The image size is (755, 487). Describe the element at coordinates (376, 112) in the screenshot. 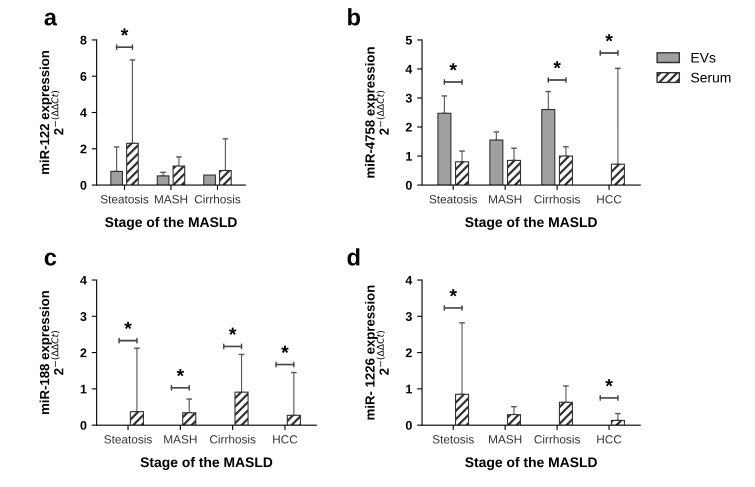

I see `y-axis-title: miR-4758 expression 2$^{−(ΔΔCt)}$` at that location.